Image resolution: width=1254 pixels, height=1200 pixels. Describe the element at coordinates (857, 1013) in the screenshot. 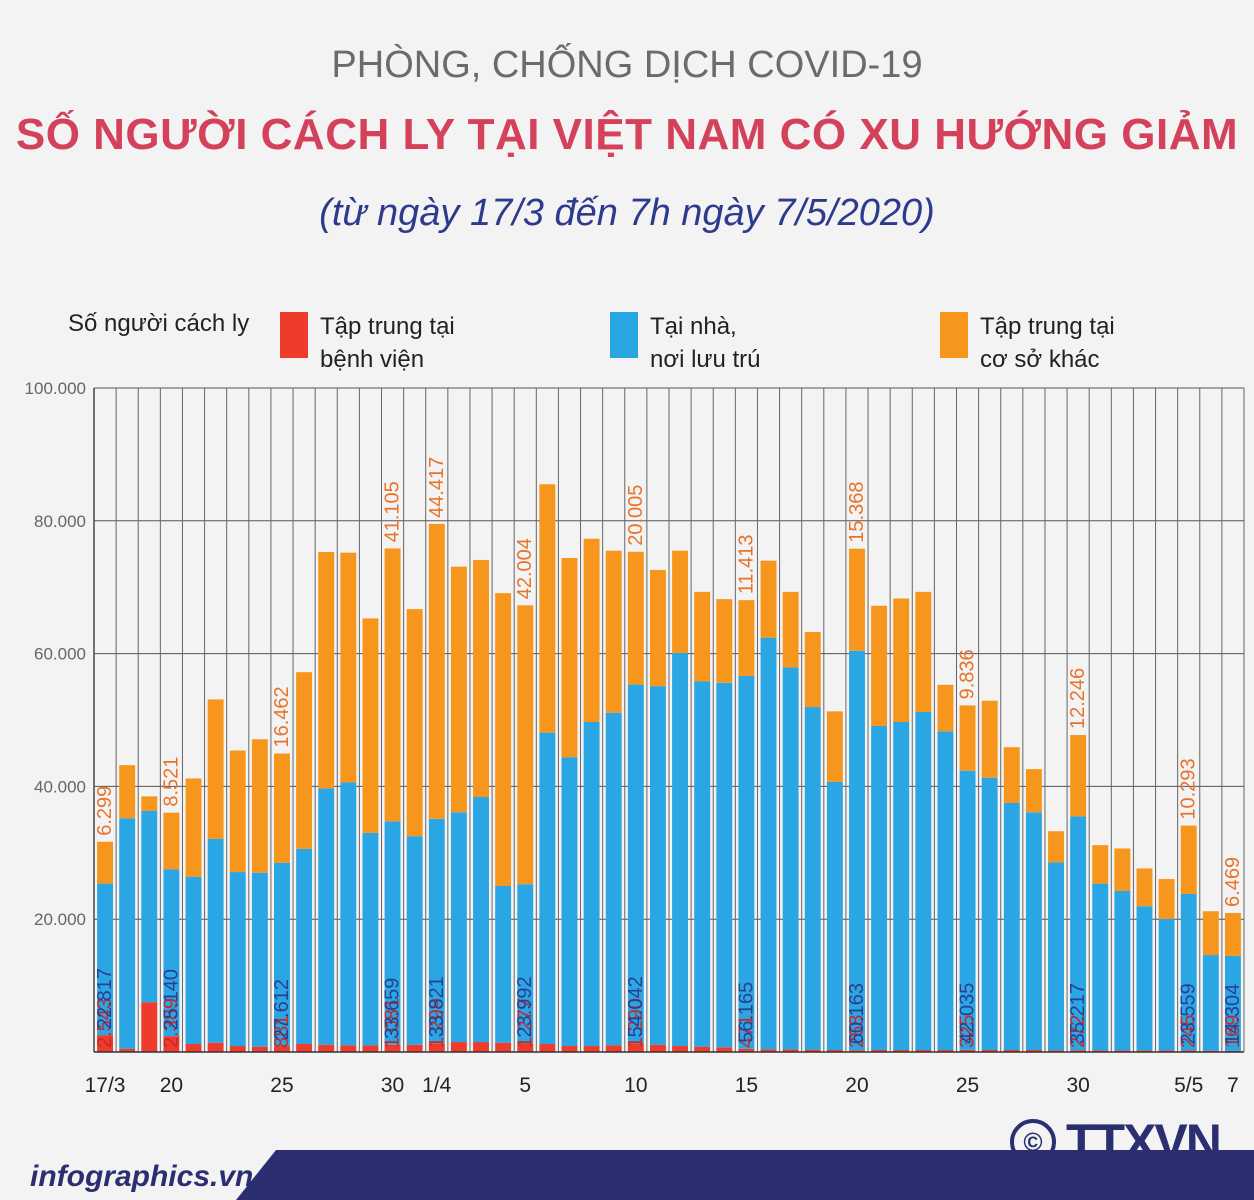

I see `label-home: 60.163` at that location.